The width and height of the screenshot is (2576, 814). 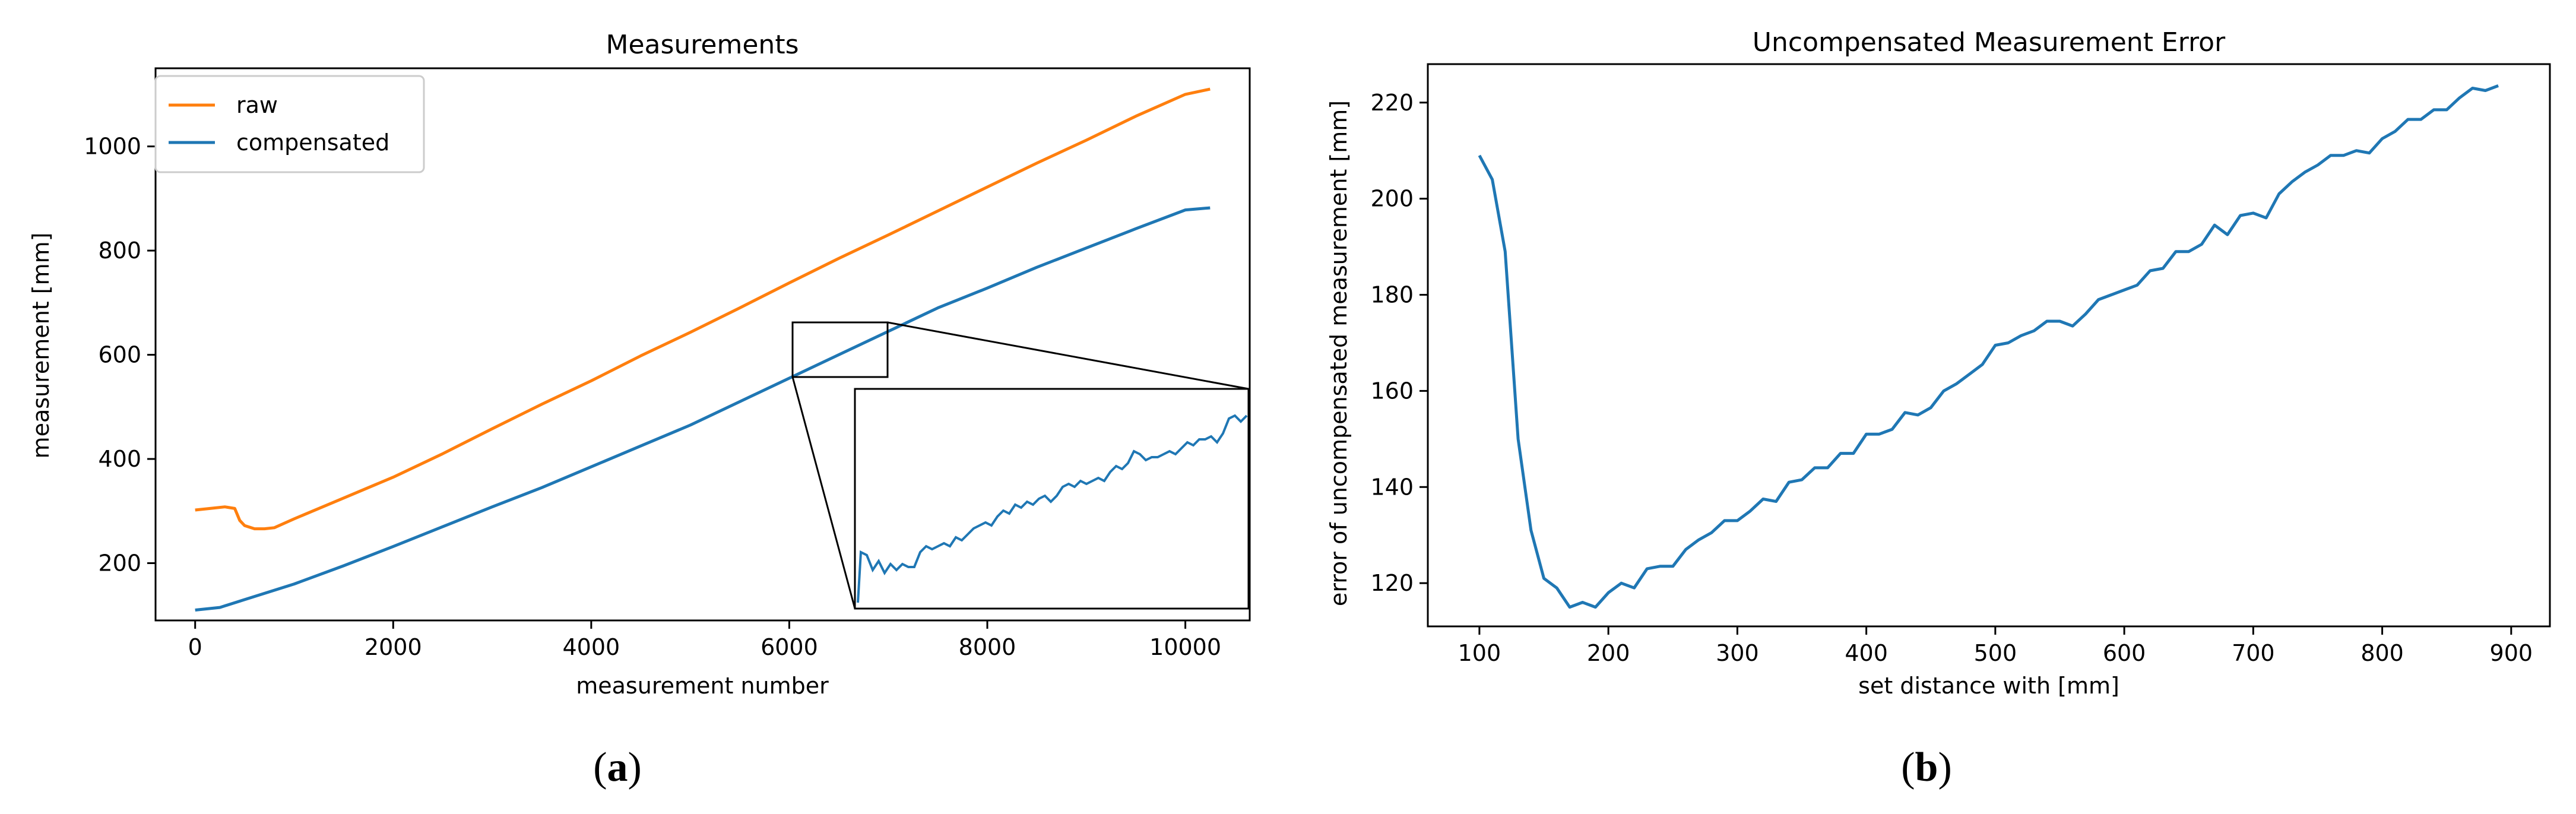 What do you see at coordinates (824, 492) in the screenshot?
I see `zoom-connector-bottom` at bounding box center [824, 492].